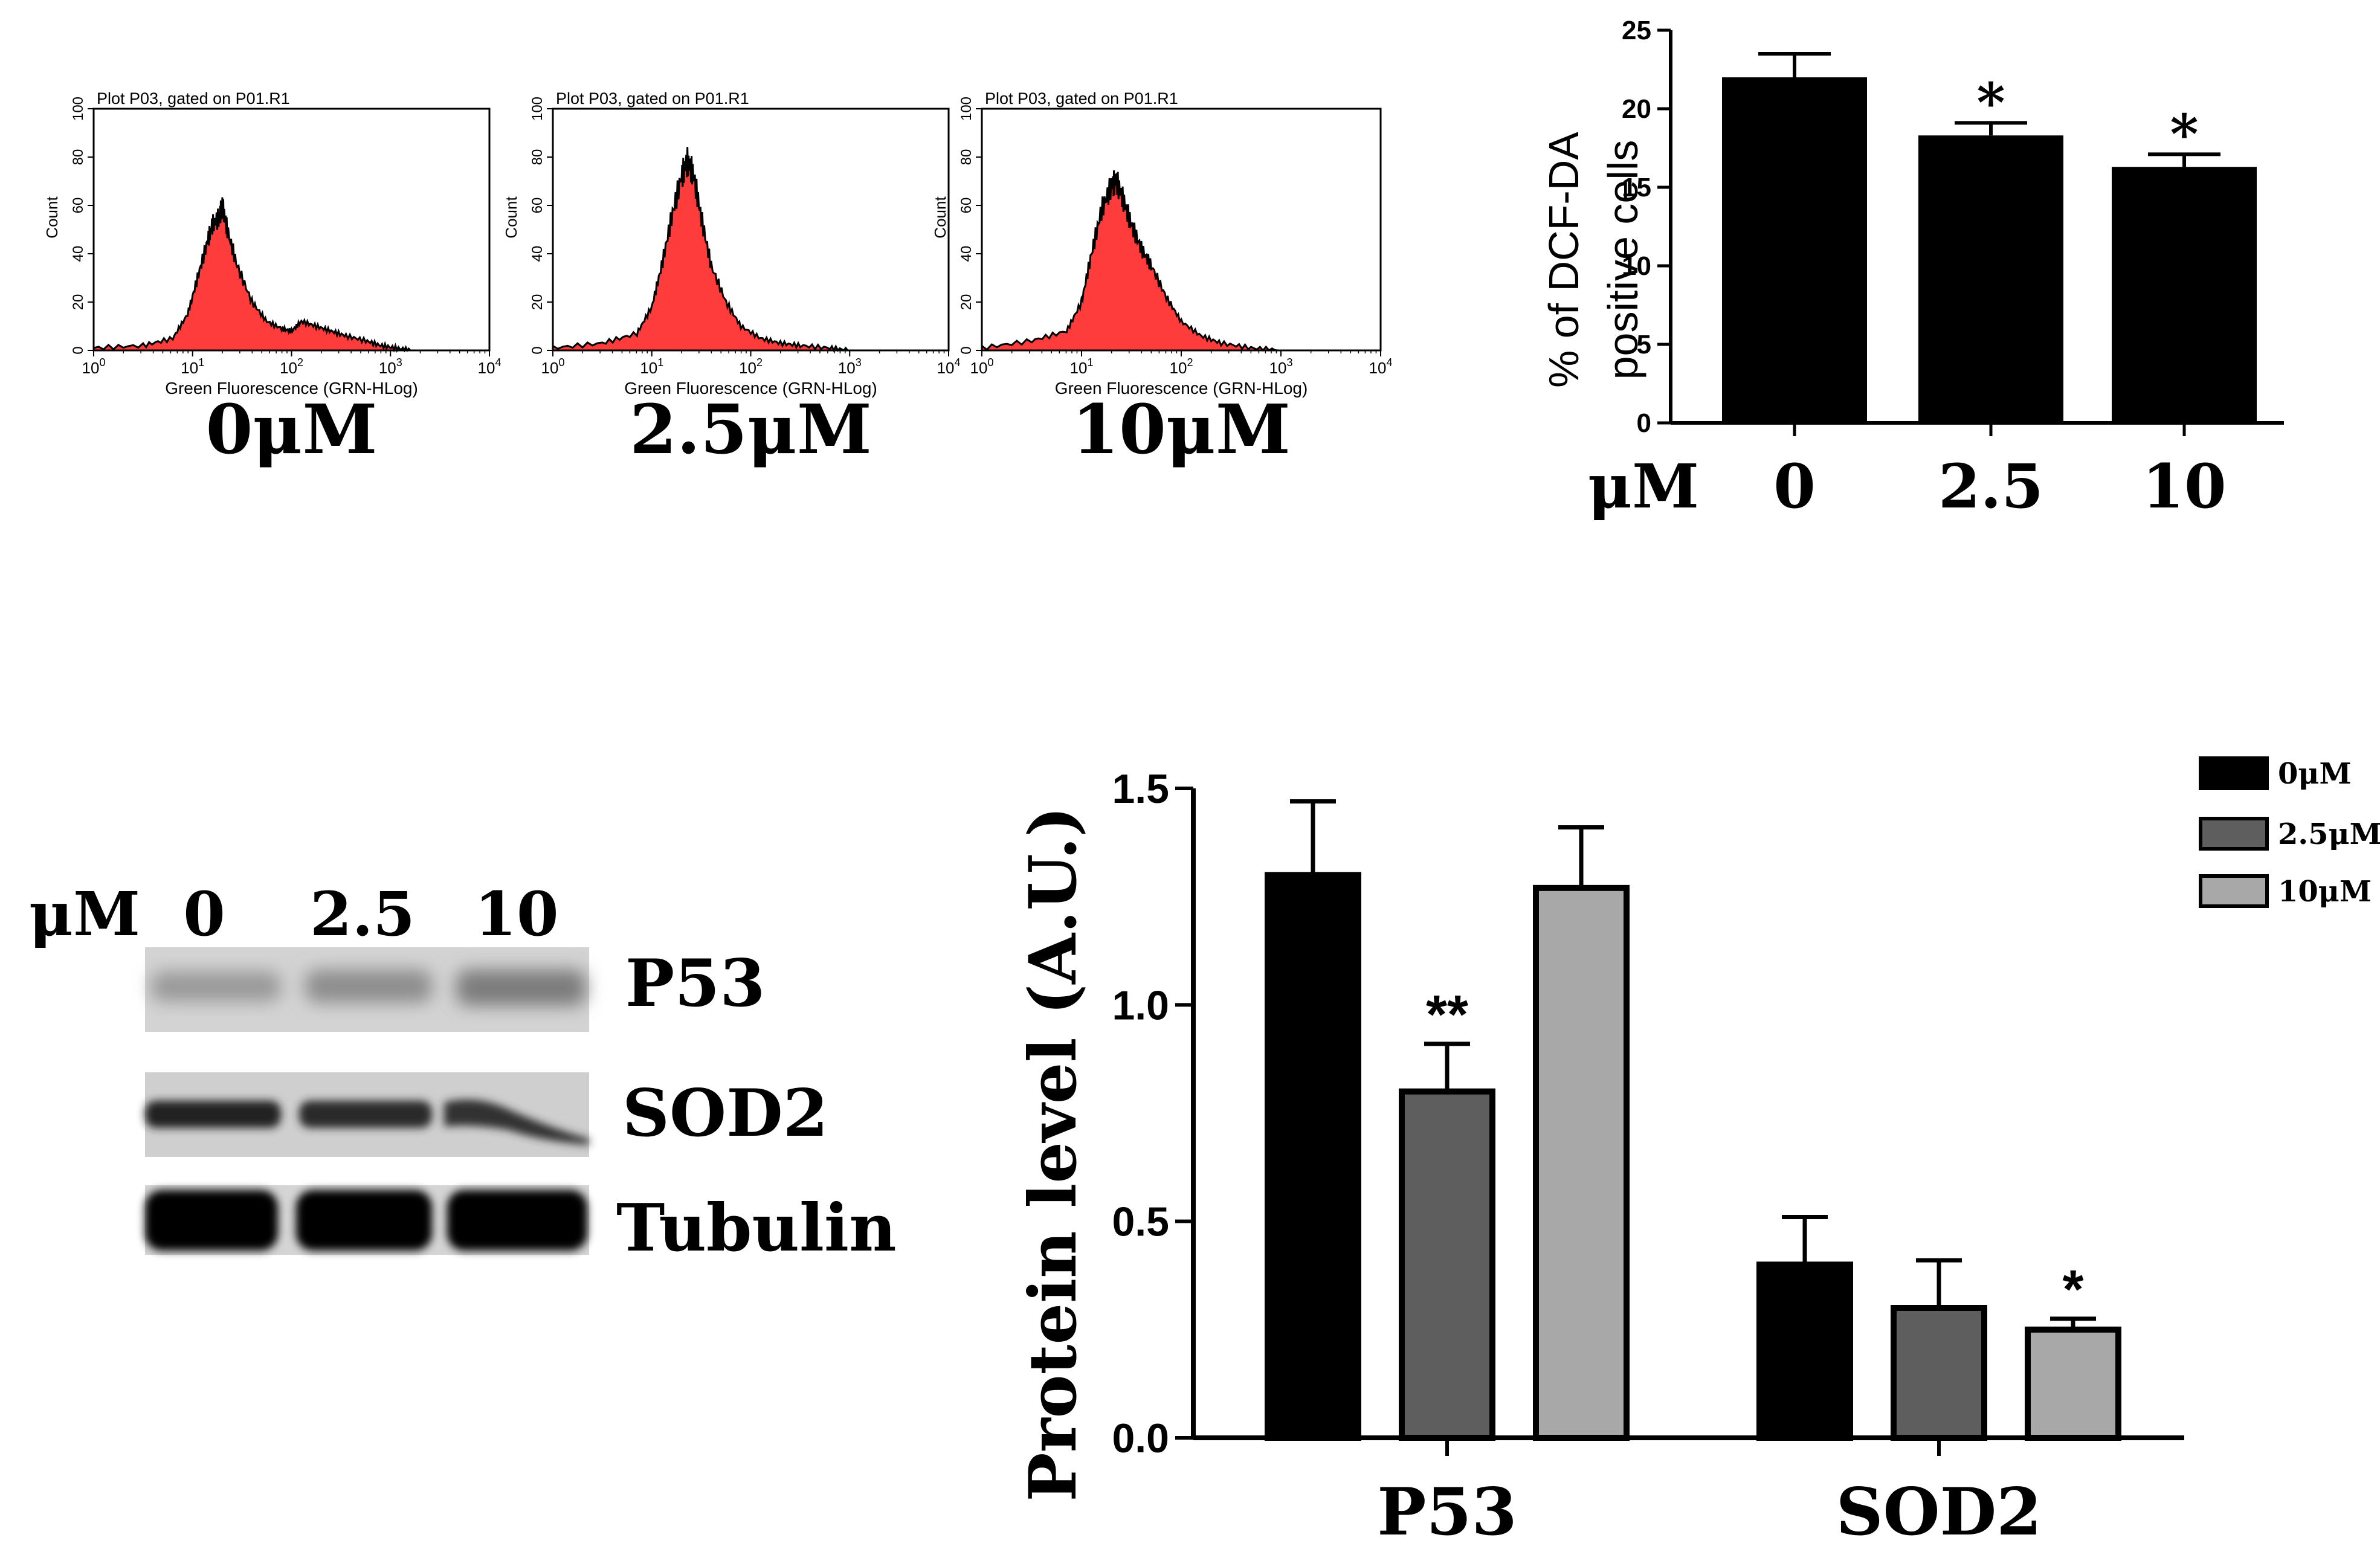 The height and width of the screenshot is (1552, 2380). I want to click on chart2-legend: 0μM 2.5μM 10μM, so click(2289, 832).